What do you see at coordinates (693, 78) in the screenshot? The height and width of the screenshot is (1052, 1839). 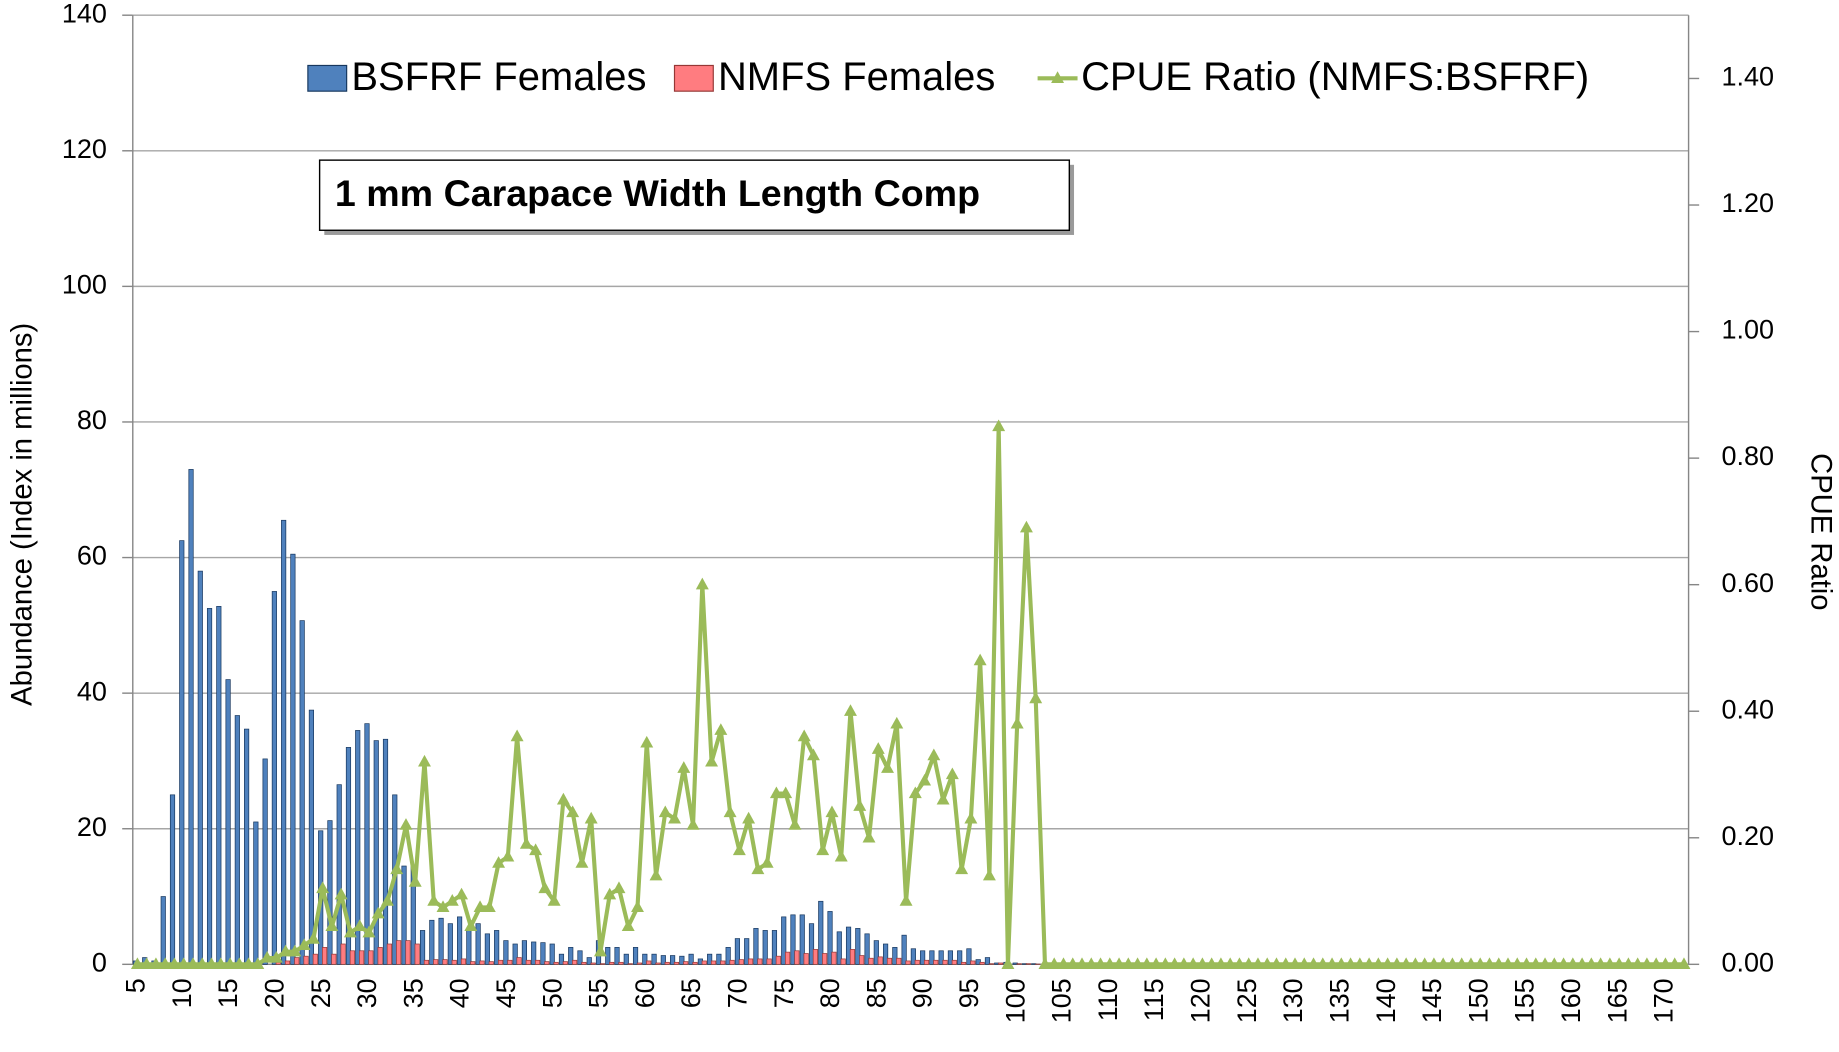 I see `legend-swatch` at bounding box center [693, 78].